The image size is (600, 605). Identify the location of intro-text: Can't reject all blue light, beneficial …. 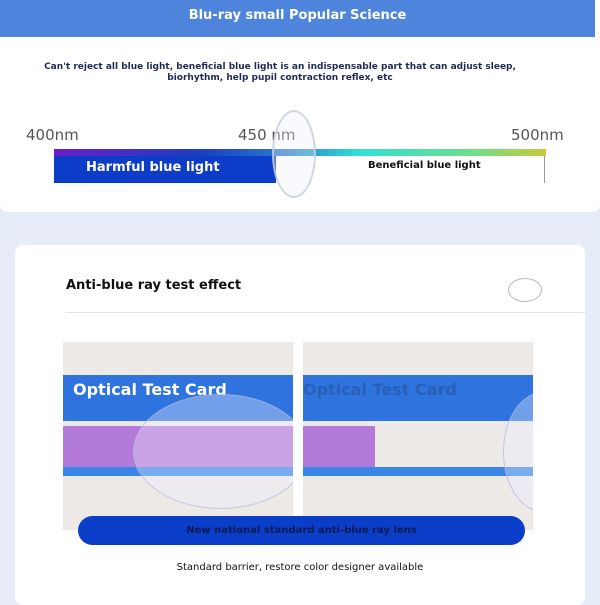
(280, 72).